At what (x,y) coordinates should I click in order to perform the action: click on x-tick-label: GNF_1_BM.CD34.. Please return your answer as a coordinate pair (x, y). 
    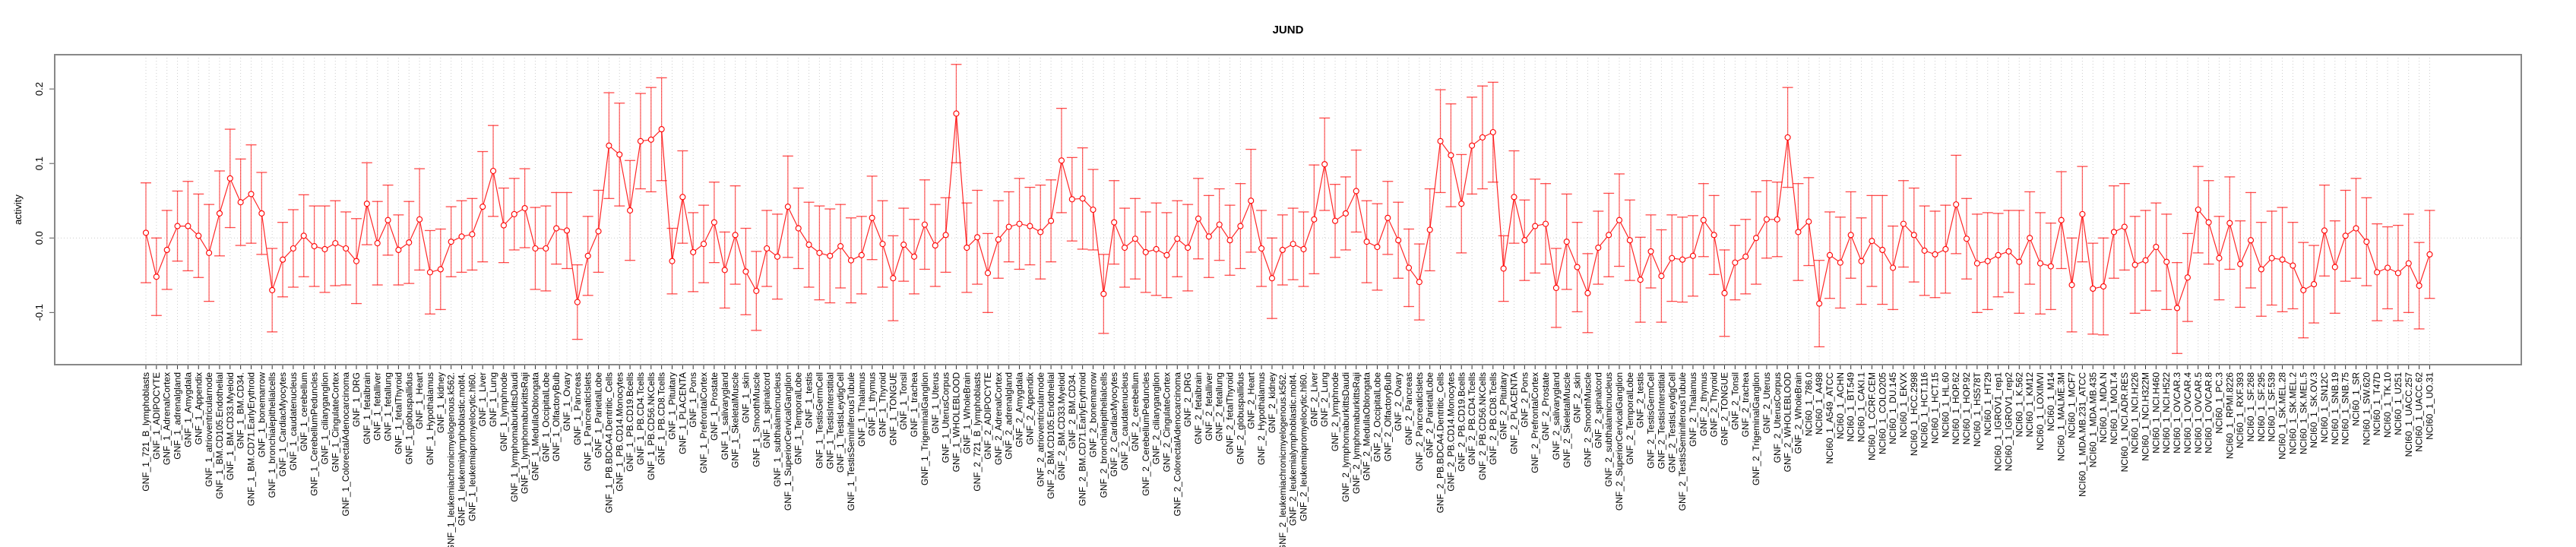
    Looking at the image, I should click on (241, 410).